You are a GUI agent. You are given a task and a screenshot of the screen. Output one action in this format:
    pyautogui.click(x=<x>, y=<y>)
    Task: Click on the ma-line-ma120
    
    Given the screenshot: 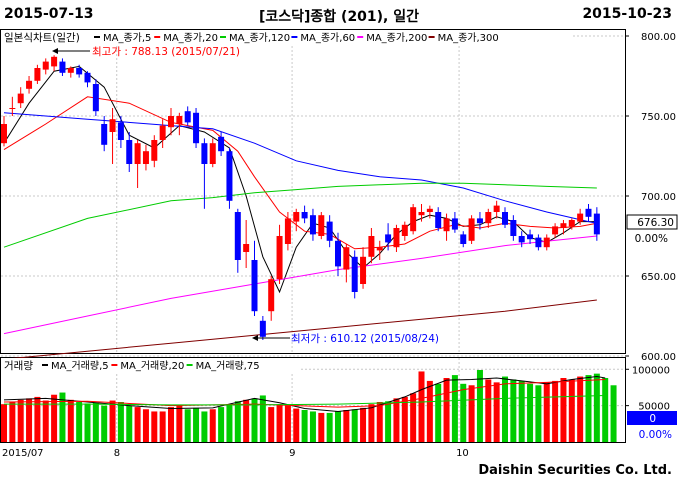 What is the action you would take?
    pyautogui.click(x=300, y=215)
    